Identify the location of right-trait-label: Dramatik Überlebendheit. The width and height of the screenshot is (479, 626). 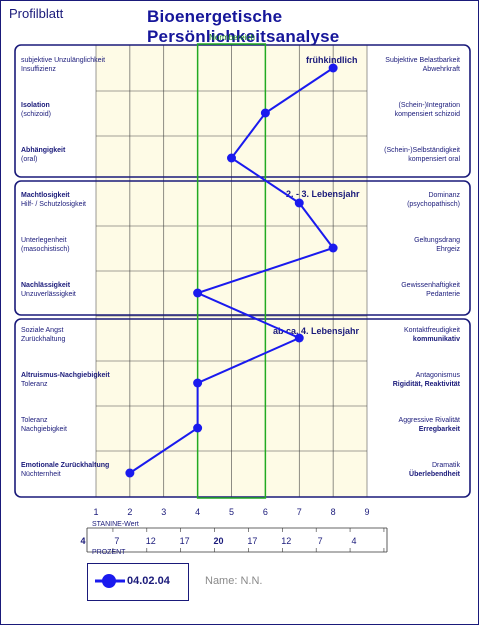
(434, 470).